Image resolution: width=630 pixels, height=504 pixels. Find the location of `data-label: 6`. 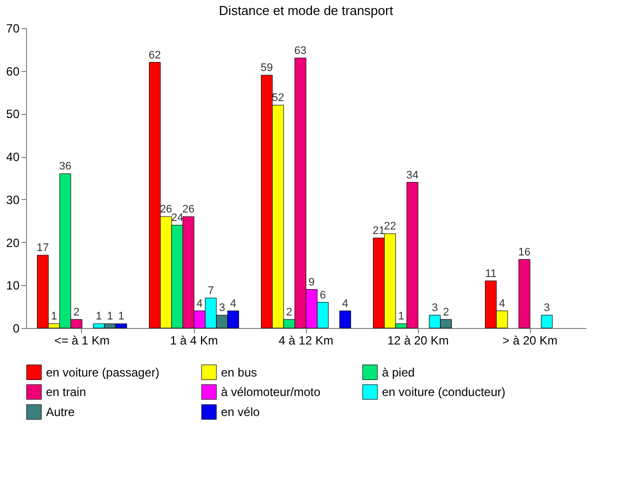

data-label: 6 is located at coordinates (323, 295).